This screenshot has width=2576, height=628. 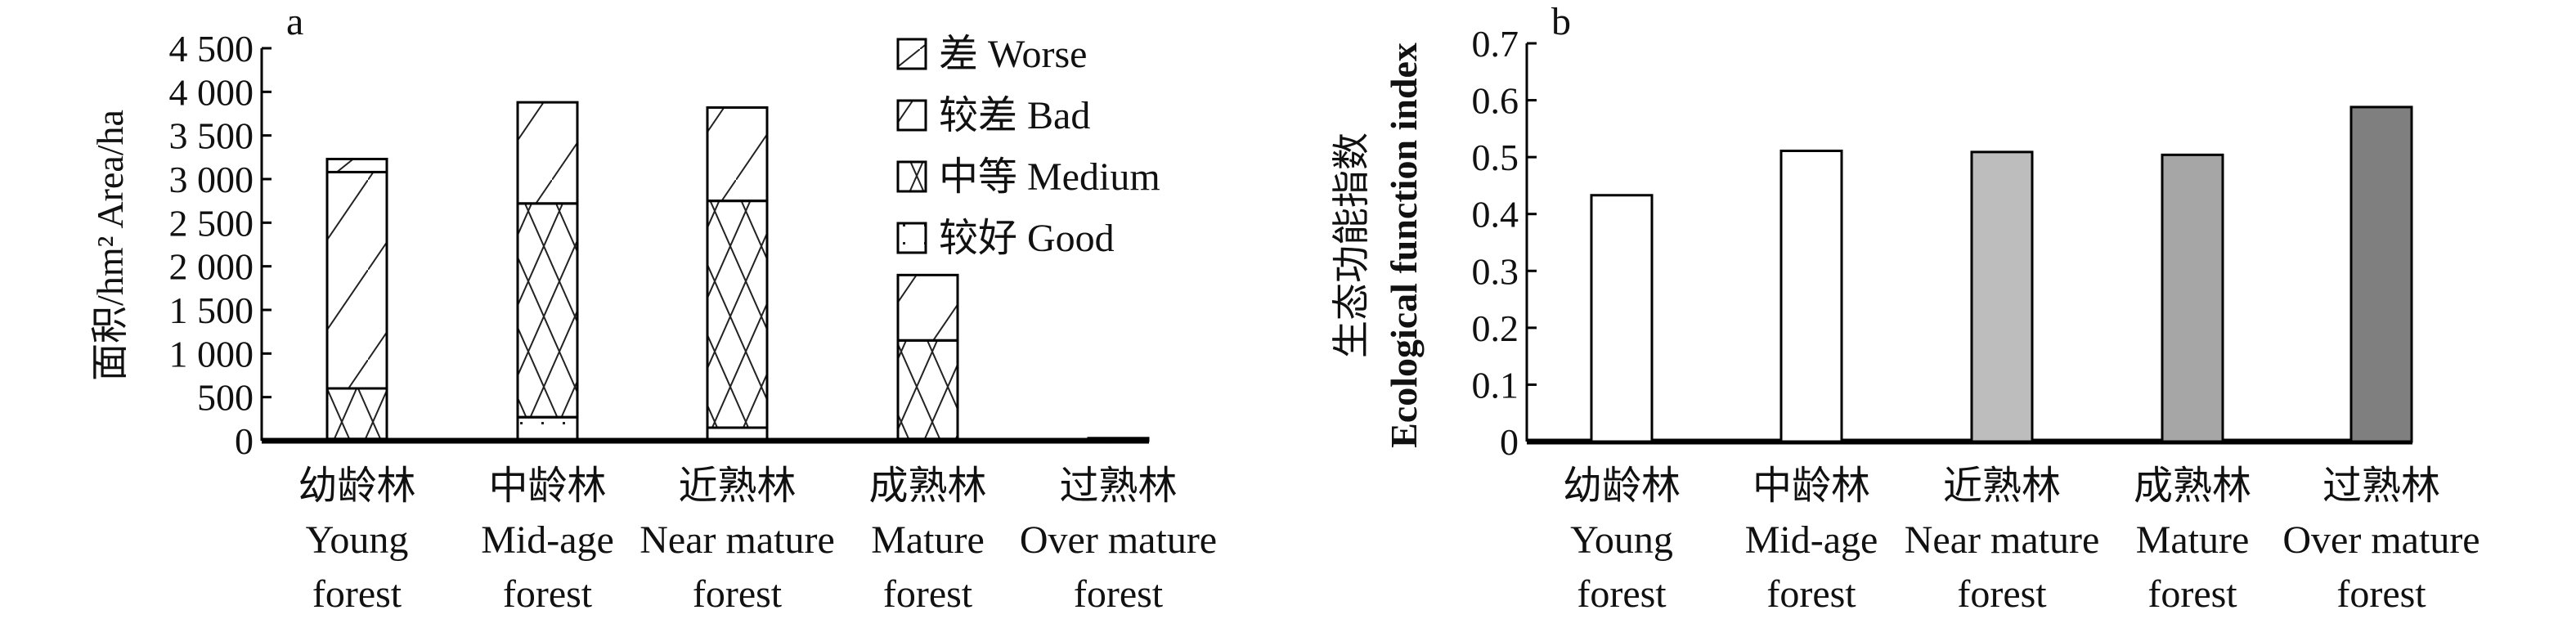 I want to click on y-tick-label: 3 500, so click(x=212, y=136).